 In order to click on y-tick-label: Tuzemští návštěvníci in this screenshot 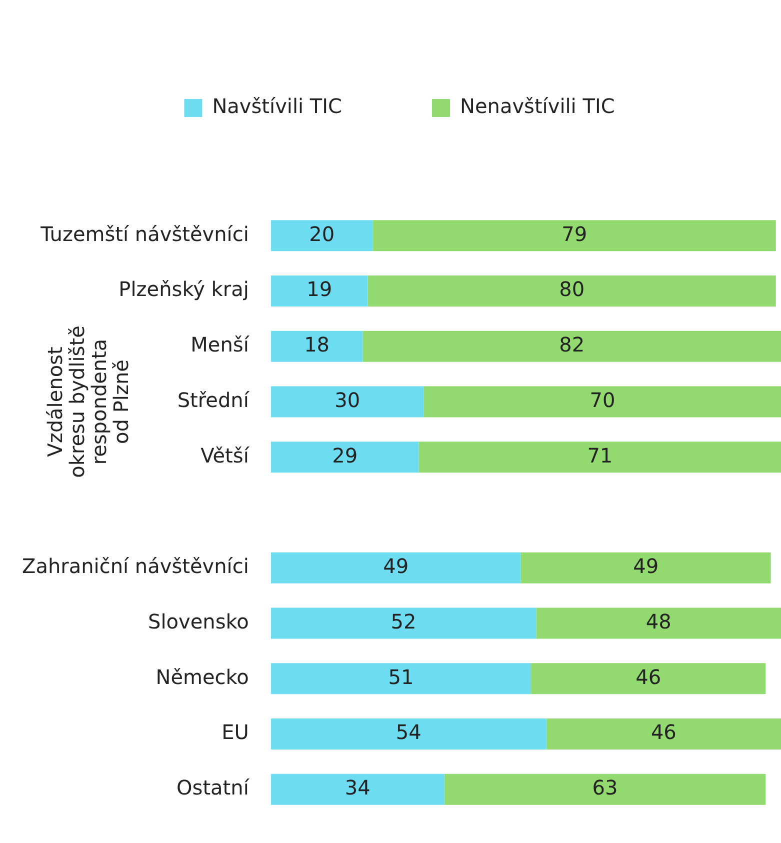, I will do `click(144, 234)`.